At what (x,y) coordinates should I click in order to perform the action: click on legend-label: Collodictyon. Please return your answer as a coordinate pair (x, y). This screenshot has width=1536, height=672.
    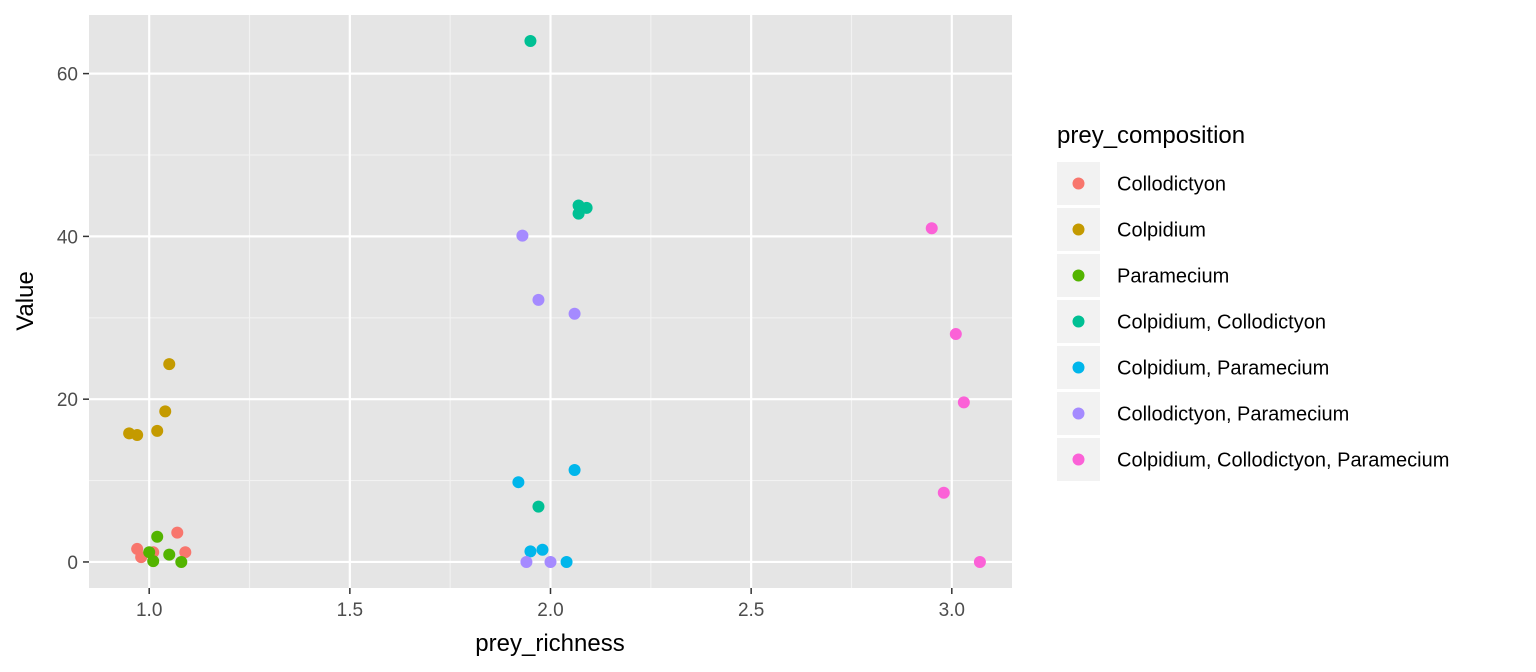
    Looking at the image, I should click on (1171, 185).